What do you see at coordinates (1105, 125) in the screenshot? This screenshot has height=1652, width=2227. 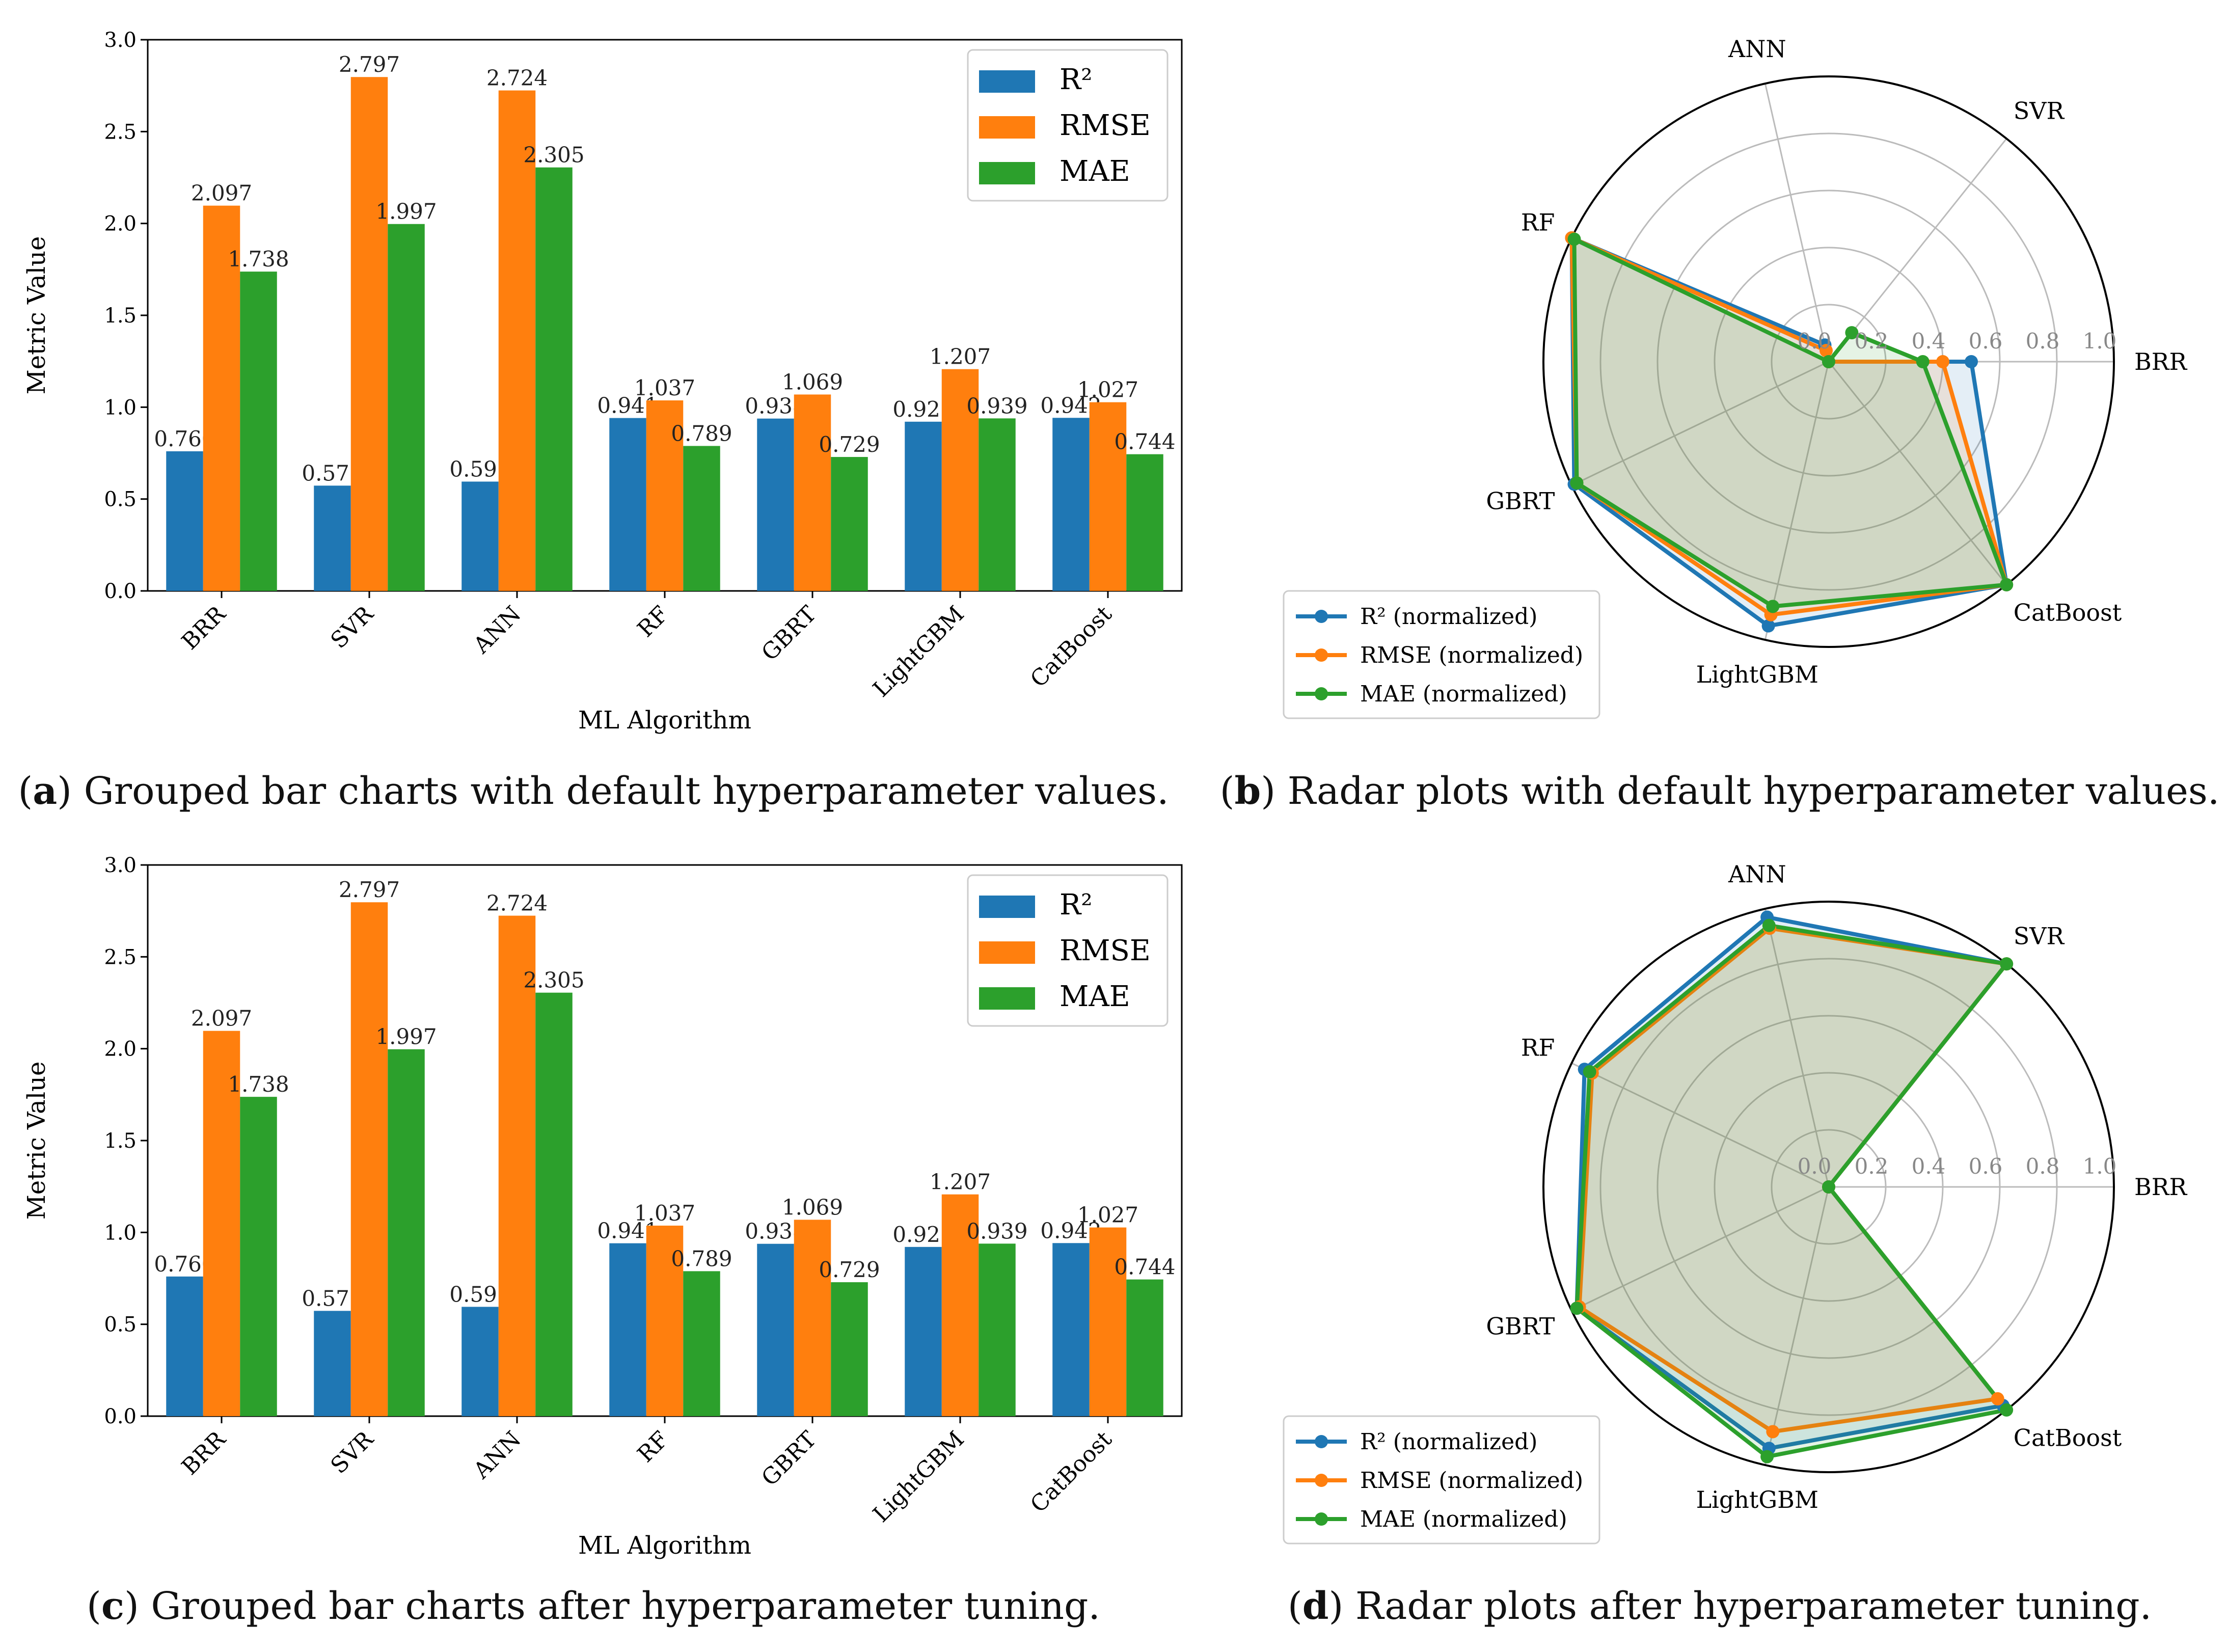 I see `legend-label-rmse: RMSE` at bounding box center [1105, 125].